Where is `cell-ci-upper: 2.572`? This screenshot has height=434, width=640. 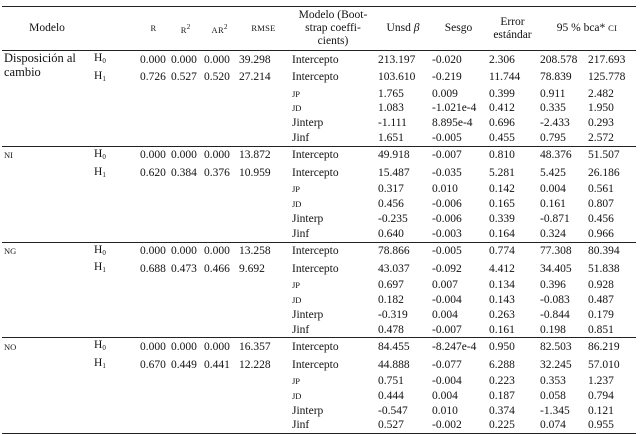 cell-ci-upper: 2.572 is located at coordinates (611, 138).